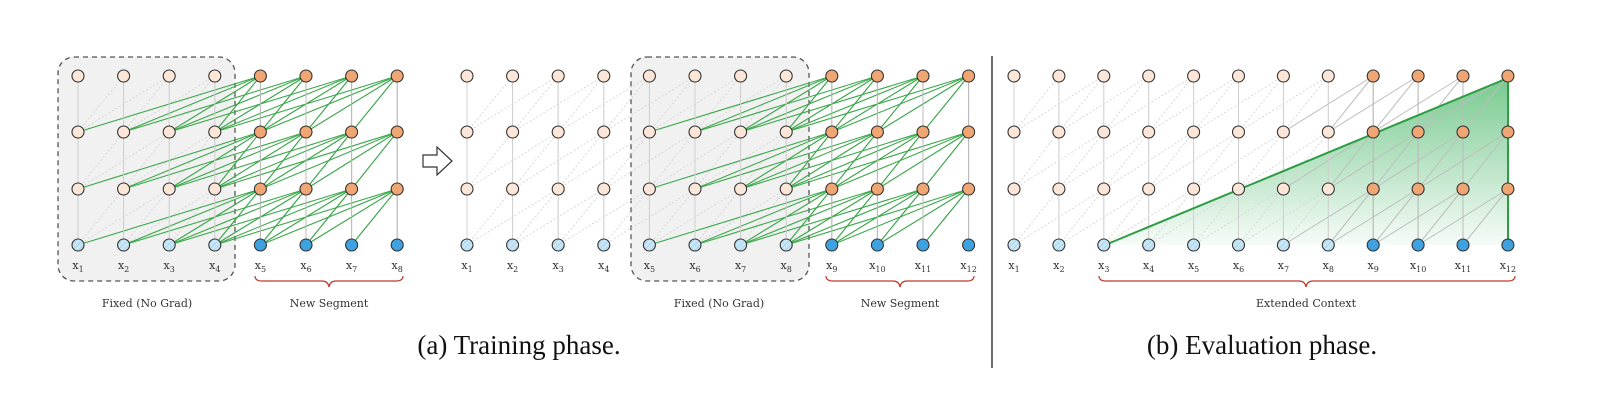  Describe the element at coordinates (1328, 266) in the screenshot. I see `token-label: x8` at that location.